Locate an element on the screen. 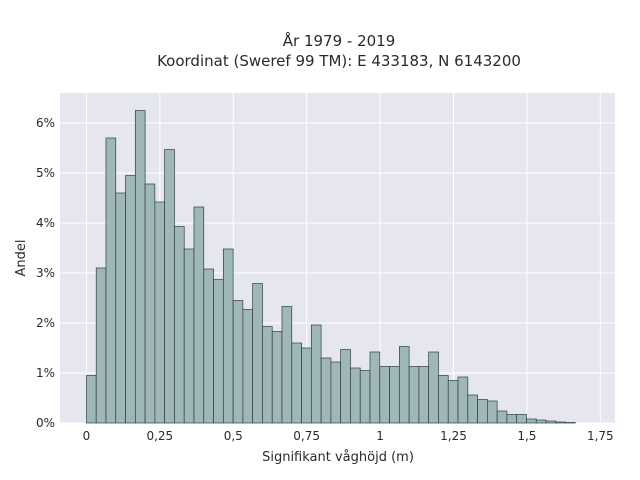  chart-title-line1: År 1979 - 2019 is located at coordinates (339, 40).